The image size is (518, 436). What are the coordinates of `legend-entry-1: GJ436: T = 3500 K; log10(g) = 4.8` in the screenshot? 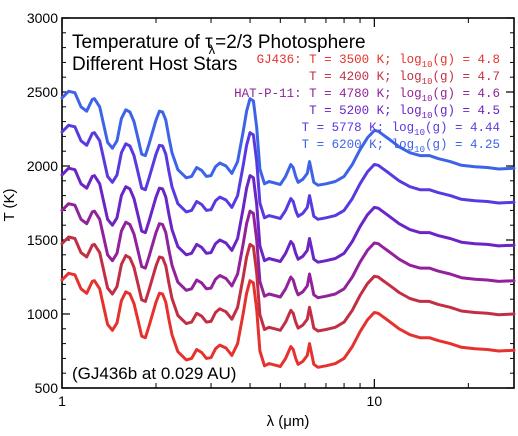 It's located at (378, 61).